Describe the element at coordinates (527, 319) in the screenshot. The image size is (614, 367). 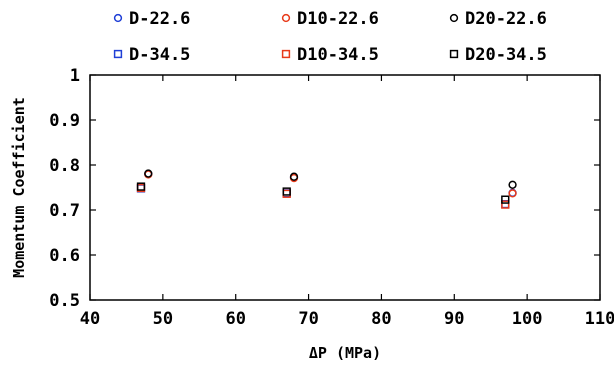
I see `x-tick-label: 100` at that location.